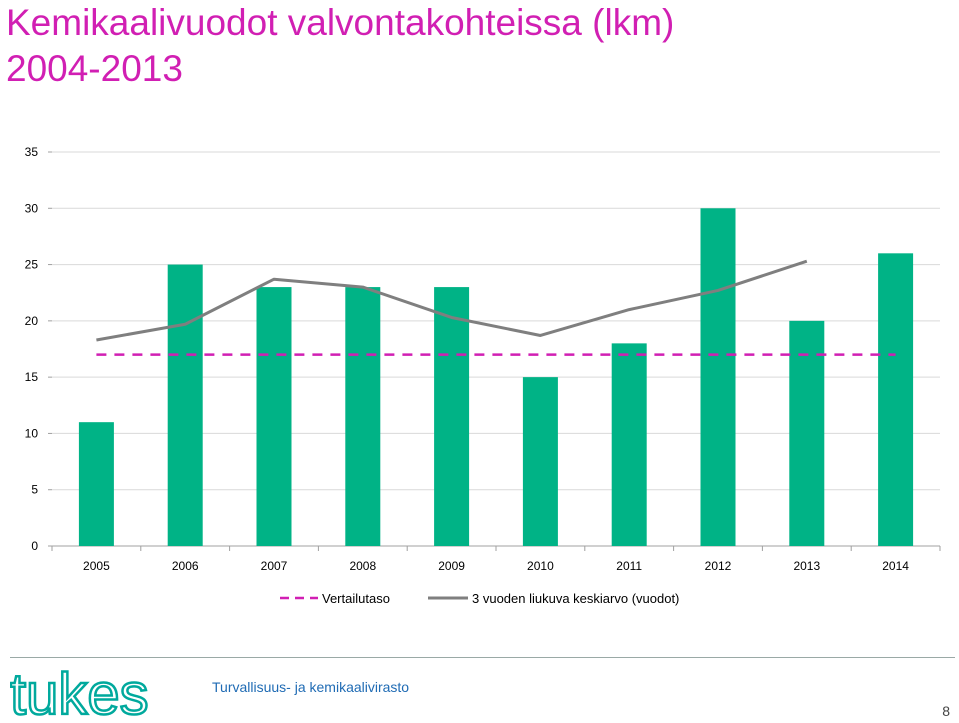 The height and width of the screenshot is (723, 959). What do you see at coordinates (362, 566) in the screenshot?
I see `x-tick-label: 2008` at bounding box center [362, 566].